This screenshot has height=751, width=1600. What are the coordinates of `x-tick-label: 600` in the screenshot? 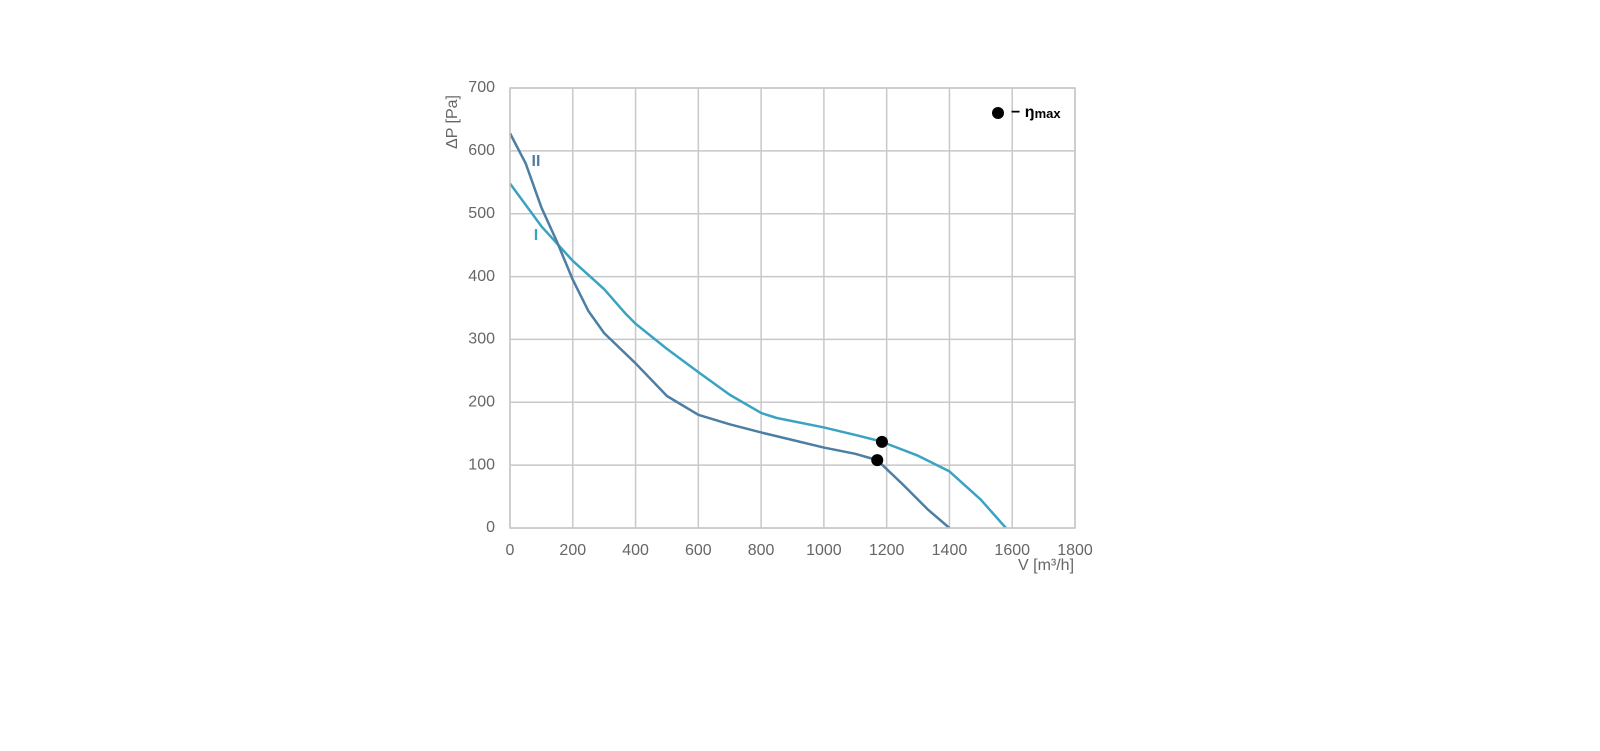 It's located at (698, 550).